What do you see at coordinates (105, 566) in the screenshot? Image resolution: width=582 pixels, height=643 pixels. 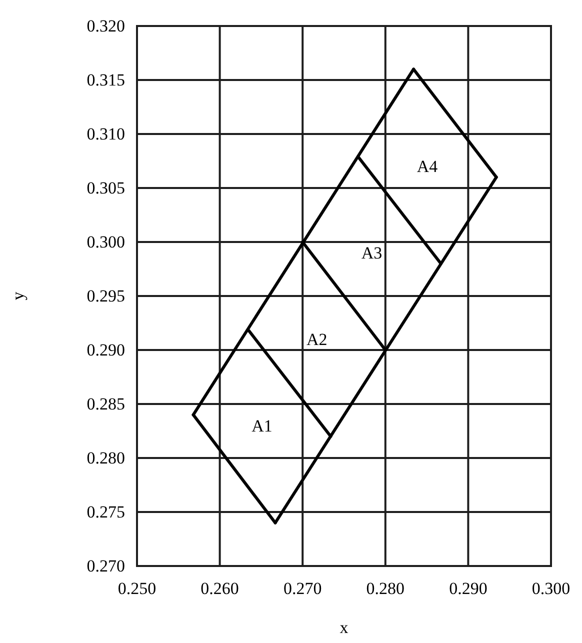 I see `y-tick-label: 0.270` at bounding box center [105, 566].